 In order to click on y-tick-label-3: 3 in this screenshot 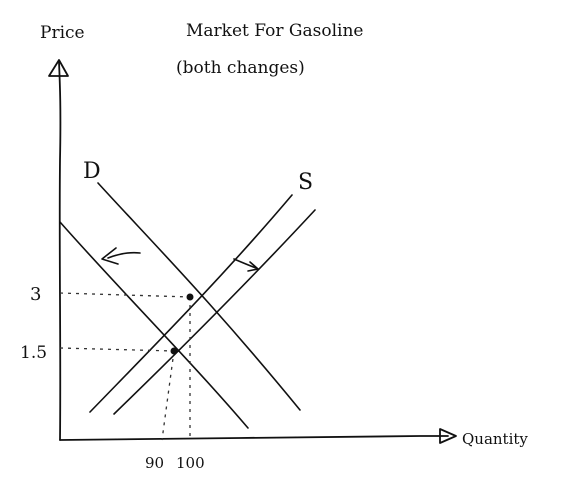, I will do `click(35, 294)`.